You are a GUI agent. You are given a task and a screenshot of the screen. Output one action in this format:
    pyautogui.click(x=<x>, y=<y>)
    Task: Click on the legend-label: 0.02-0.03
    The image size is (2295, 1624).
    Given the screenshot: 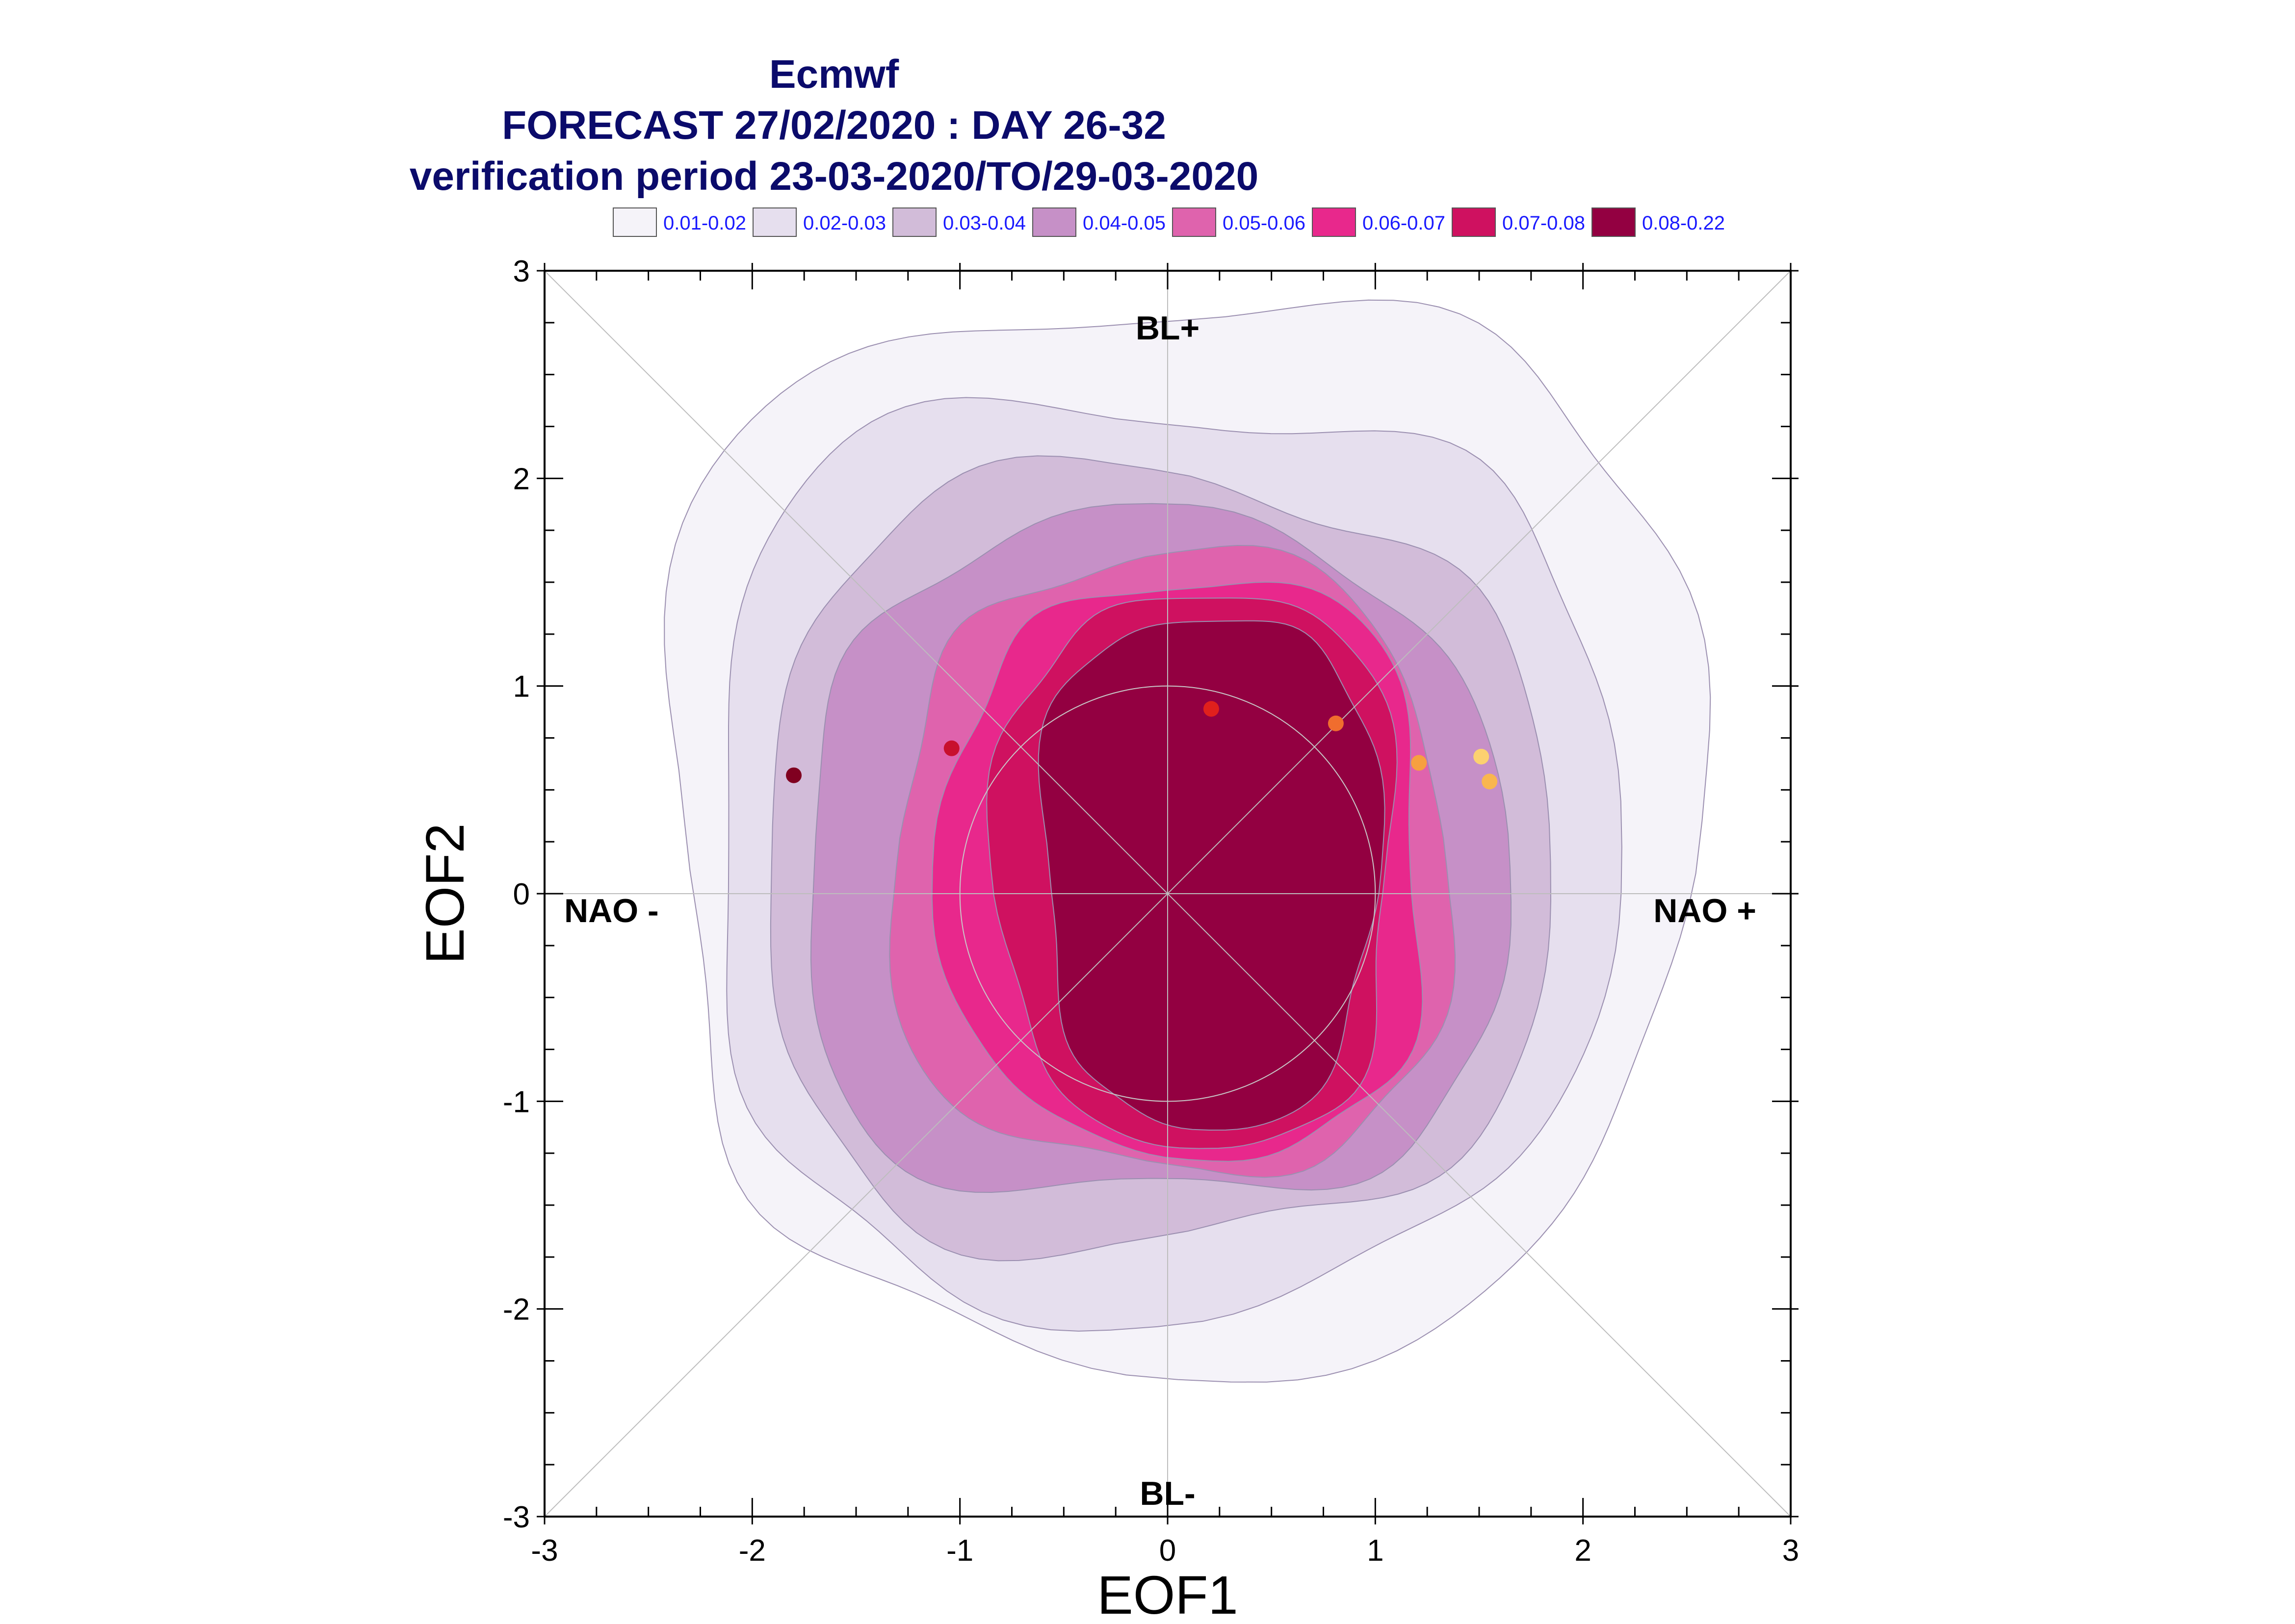 What is the action you would take?
    pyautogui.click(x=845, y=223)
    